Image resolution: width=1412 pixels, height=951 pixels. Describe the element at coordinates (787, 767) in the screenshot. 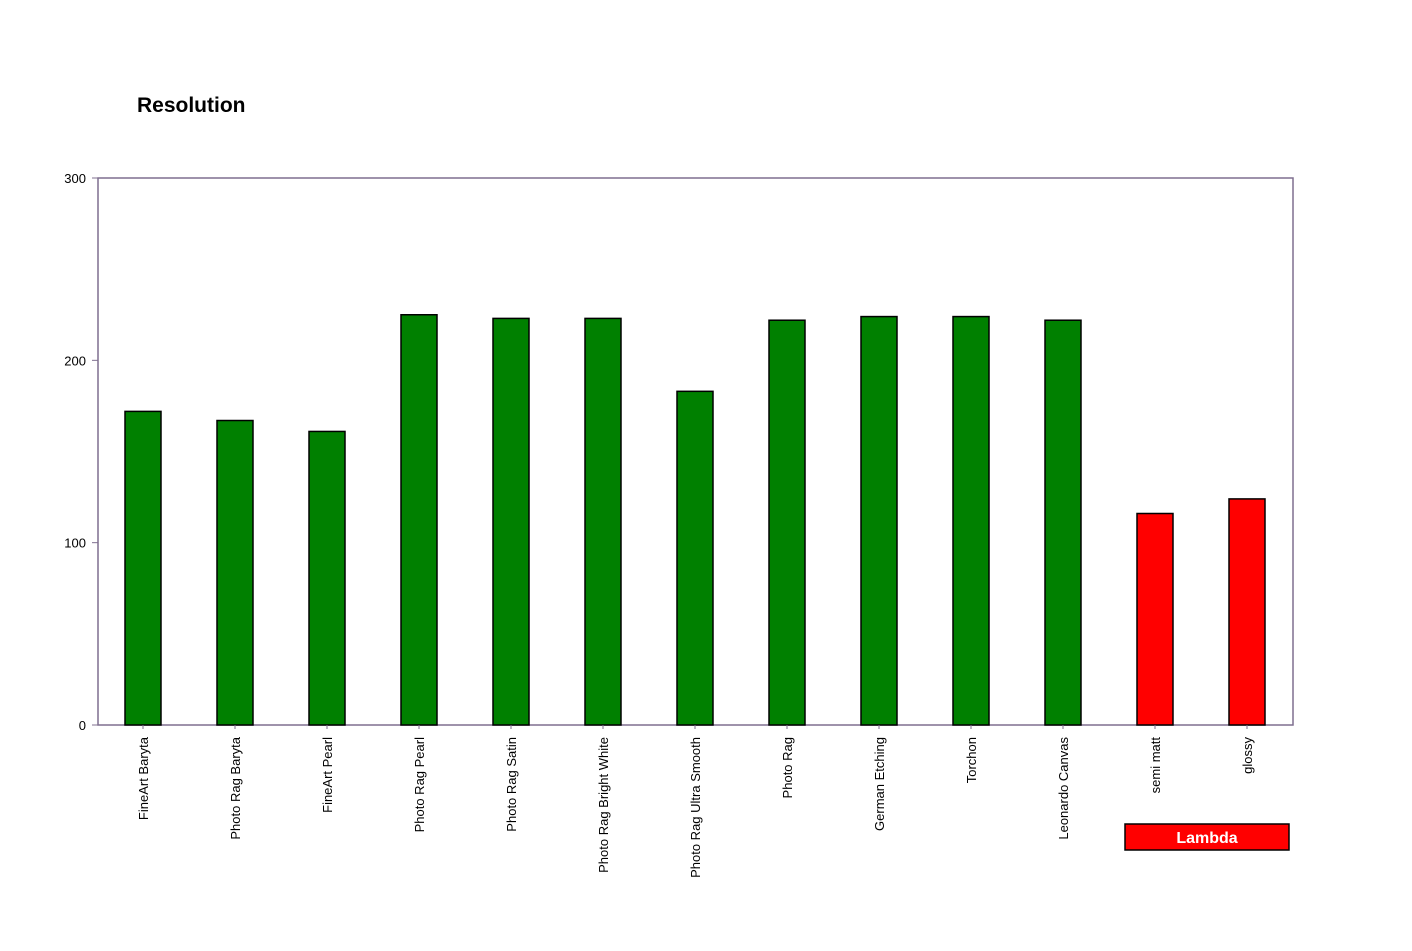

I see `x-tick-label: Photo Rag` at that location.